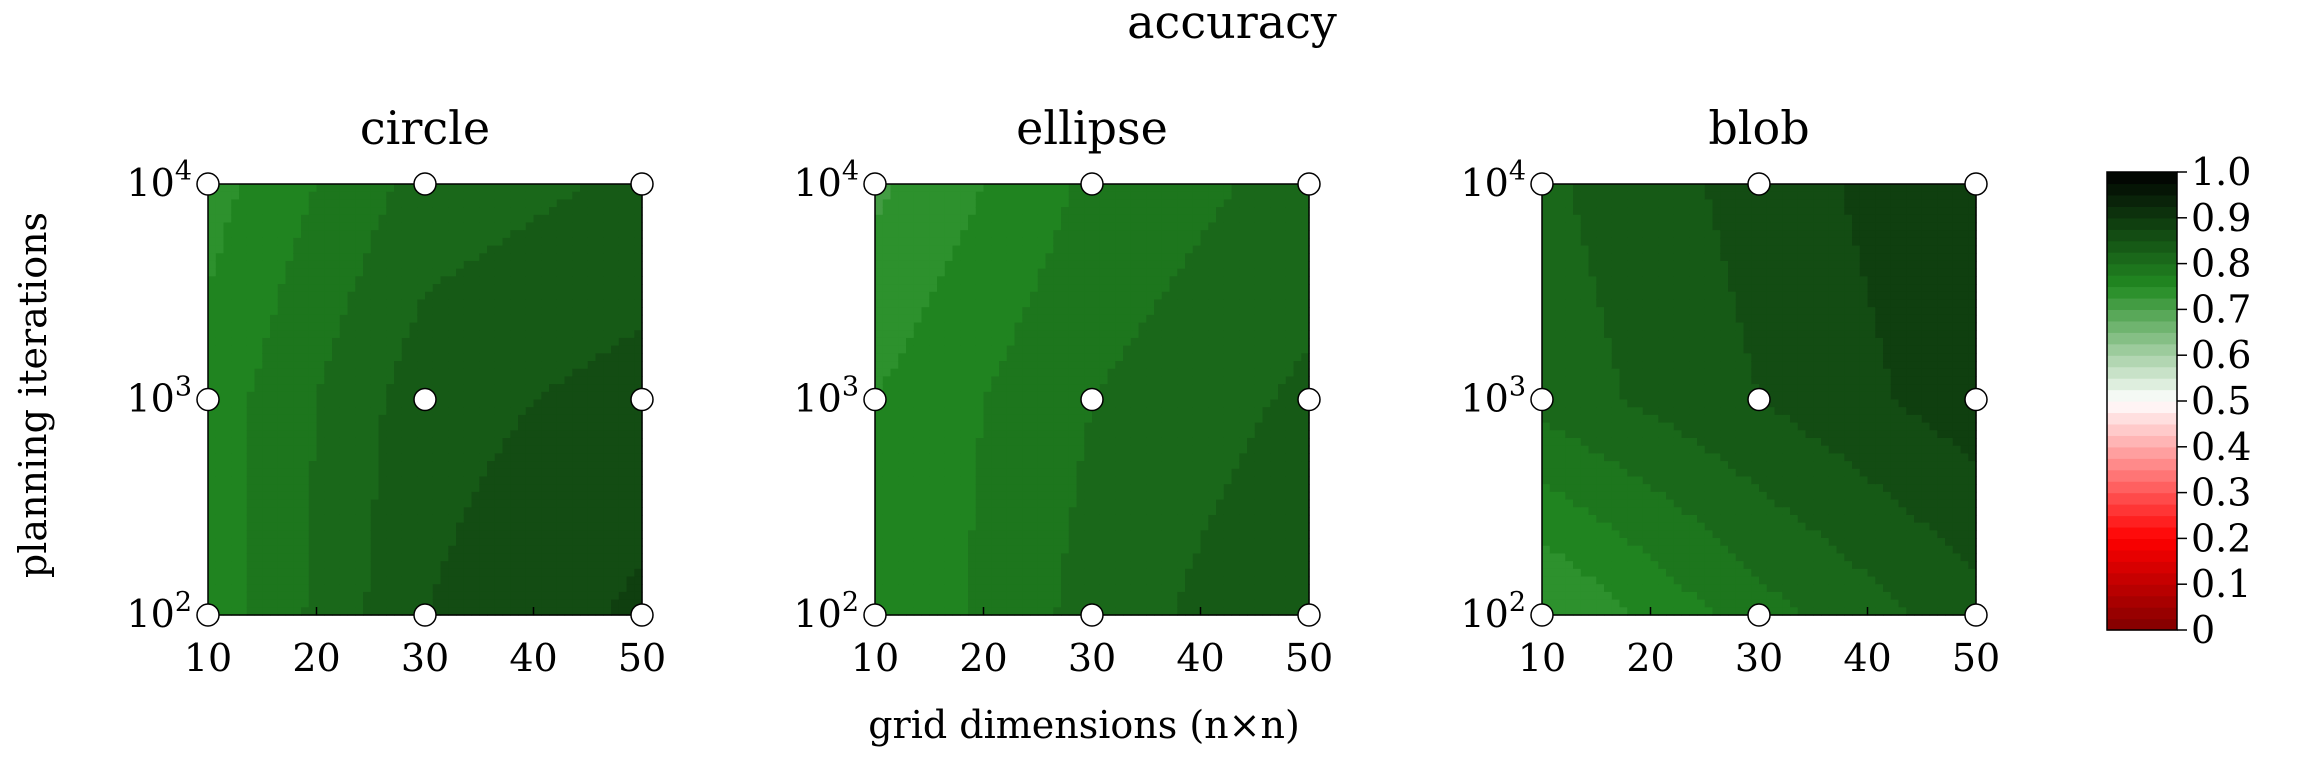 This screenshot has height=781, width=2297. Describe the element at coordinates (1092, 128) in the screenshot. I see `subplot-title: ellipse` at that location.